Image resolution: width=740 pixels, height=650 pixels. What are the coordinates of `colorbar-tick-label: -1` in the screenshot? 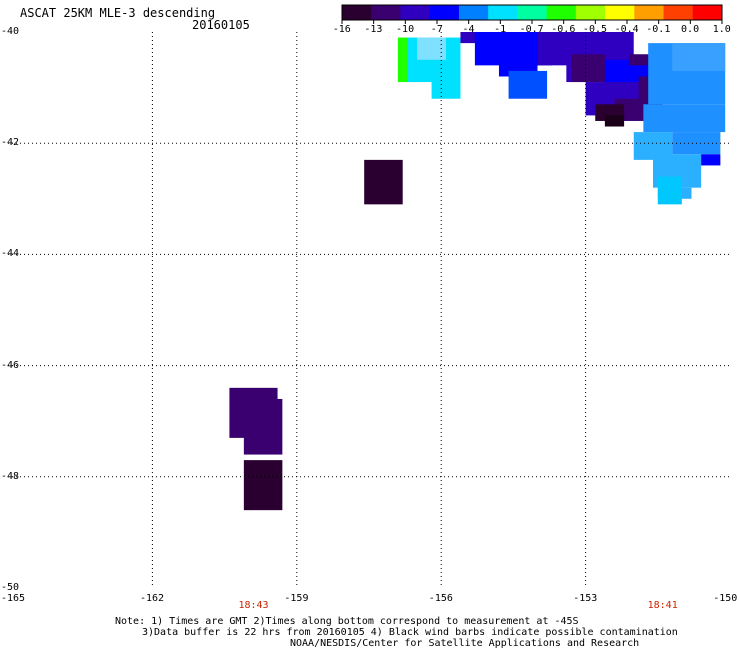 It's located at (500, 29).